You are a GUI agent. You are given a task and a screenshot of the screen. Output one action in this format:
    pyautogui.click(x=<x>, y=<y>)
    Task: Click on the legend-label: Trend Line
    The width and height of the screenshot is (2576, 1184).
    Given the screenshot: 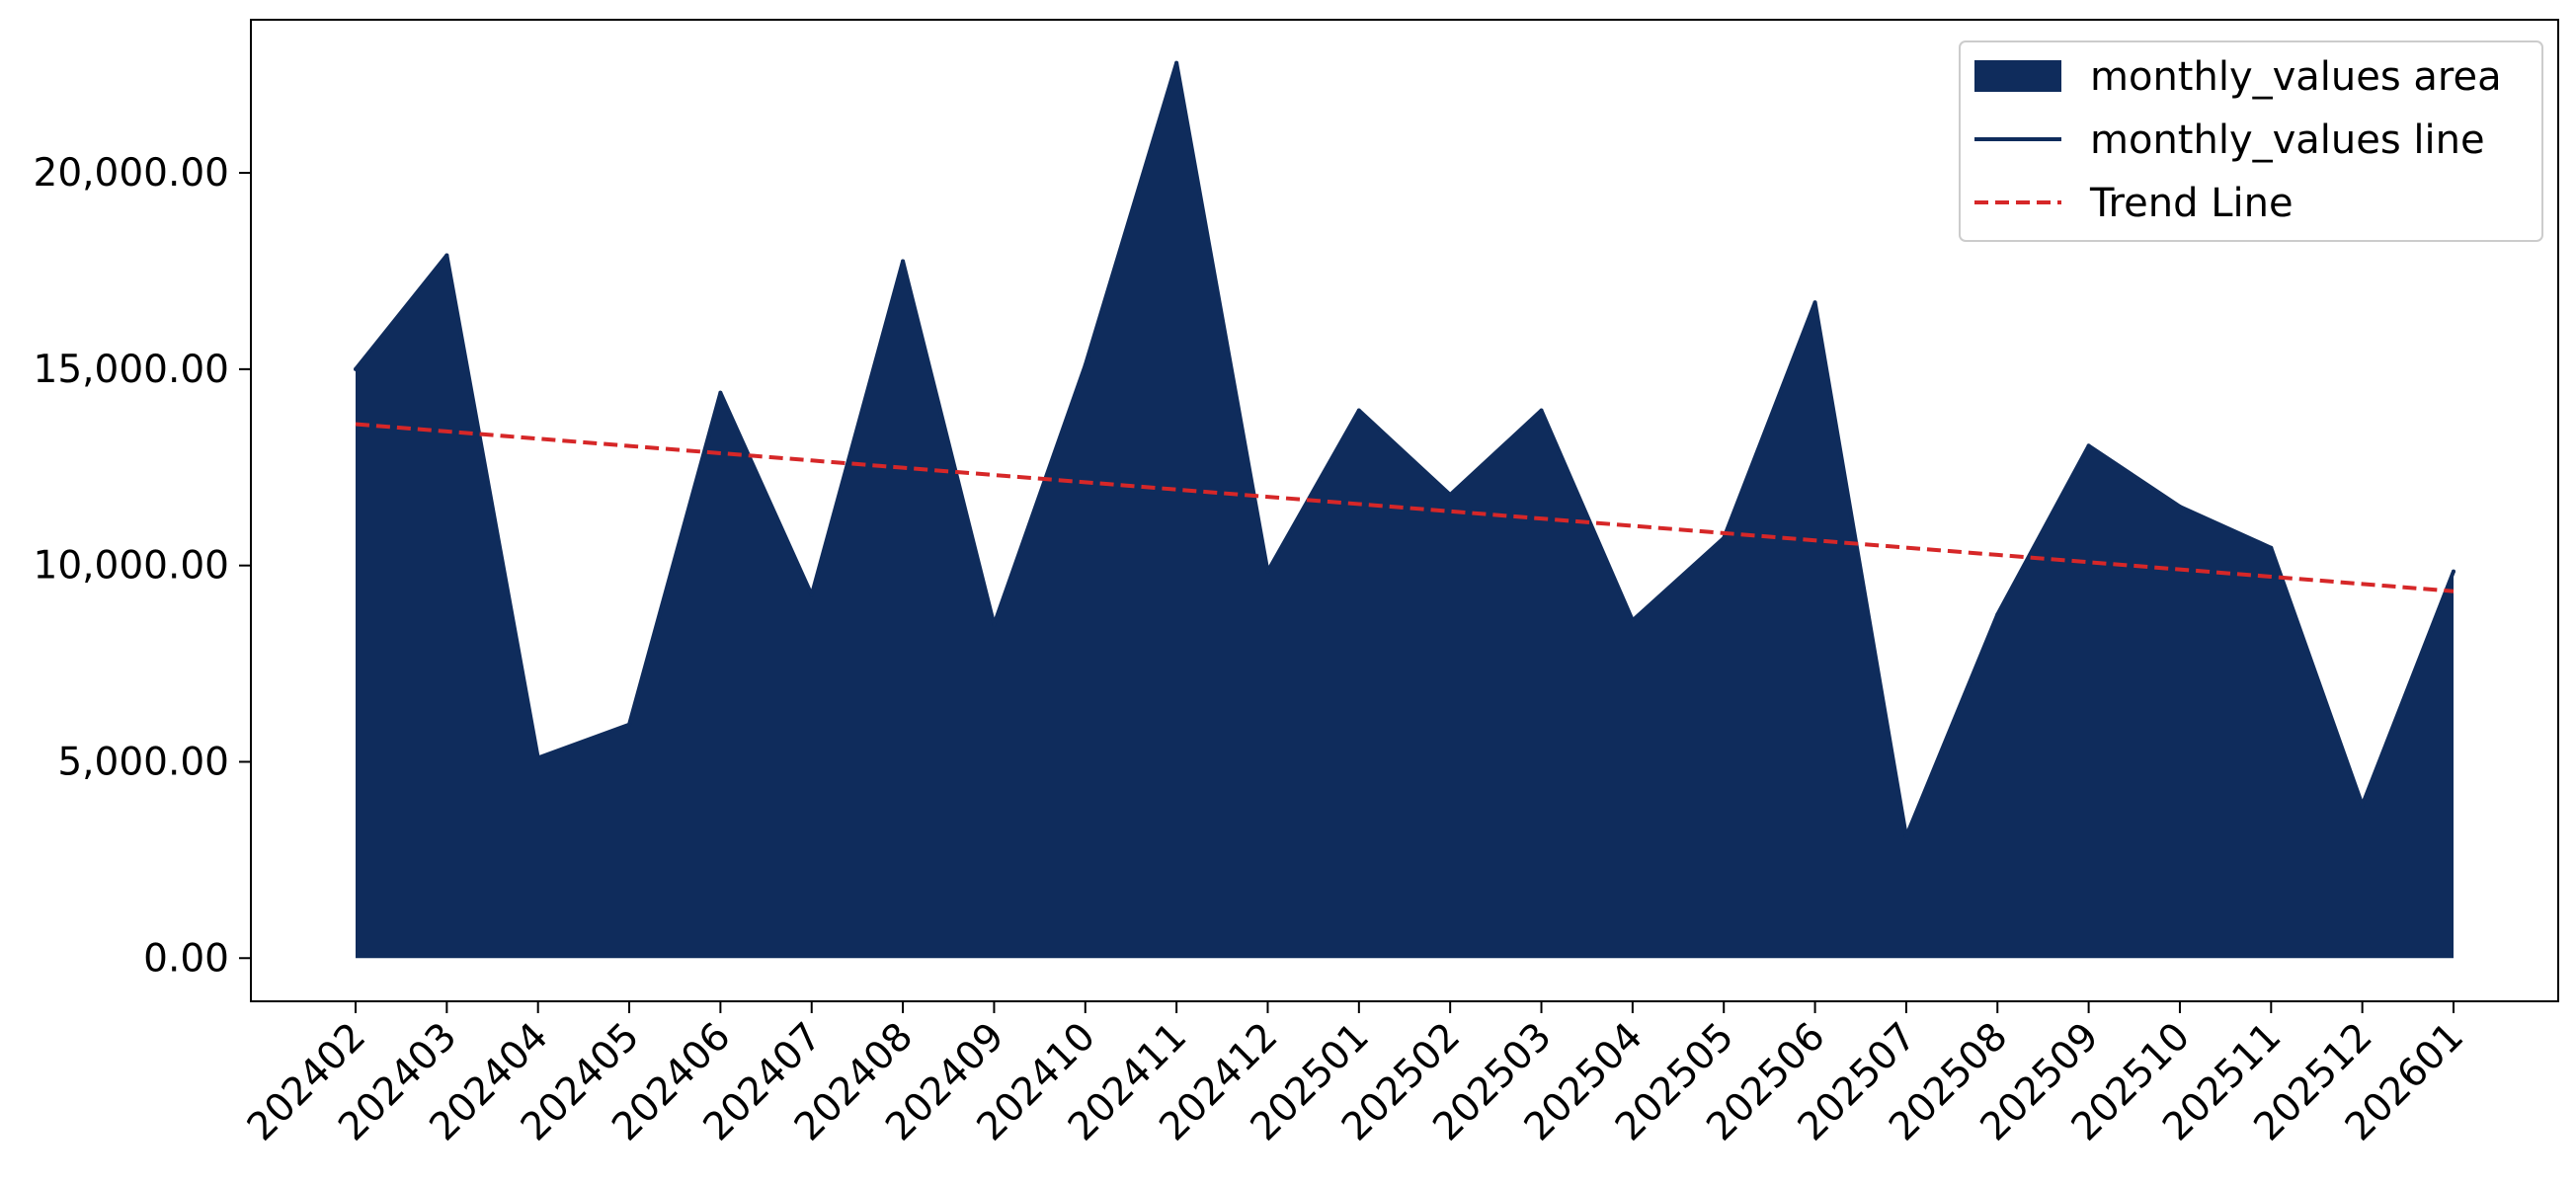 What is the action you would take?
    pyautogui.click(x=2191, y=203)
    